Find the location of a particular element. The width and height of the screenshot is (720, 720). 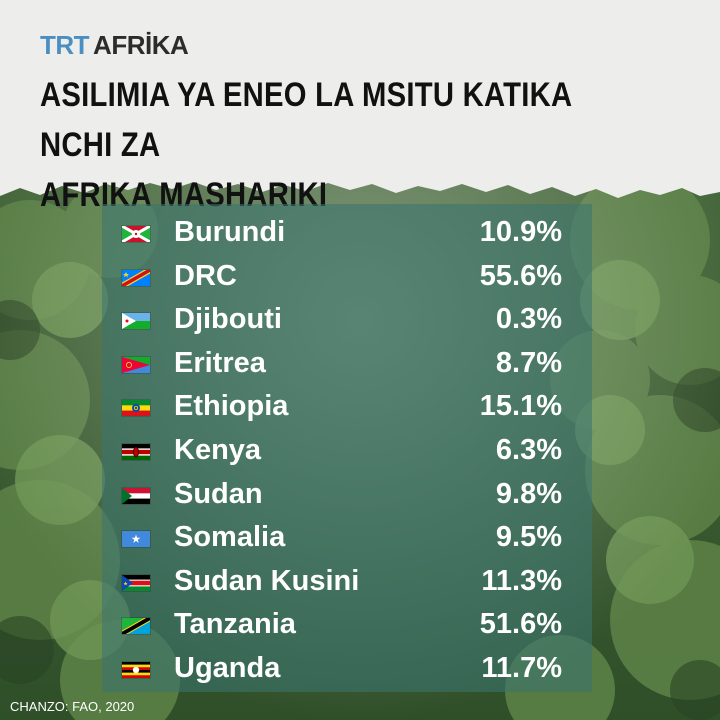

forest-percent-value: 11.7% is located at coordinates (521, 668).